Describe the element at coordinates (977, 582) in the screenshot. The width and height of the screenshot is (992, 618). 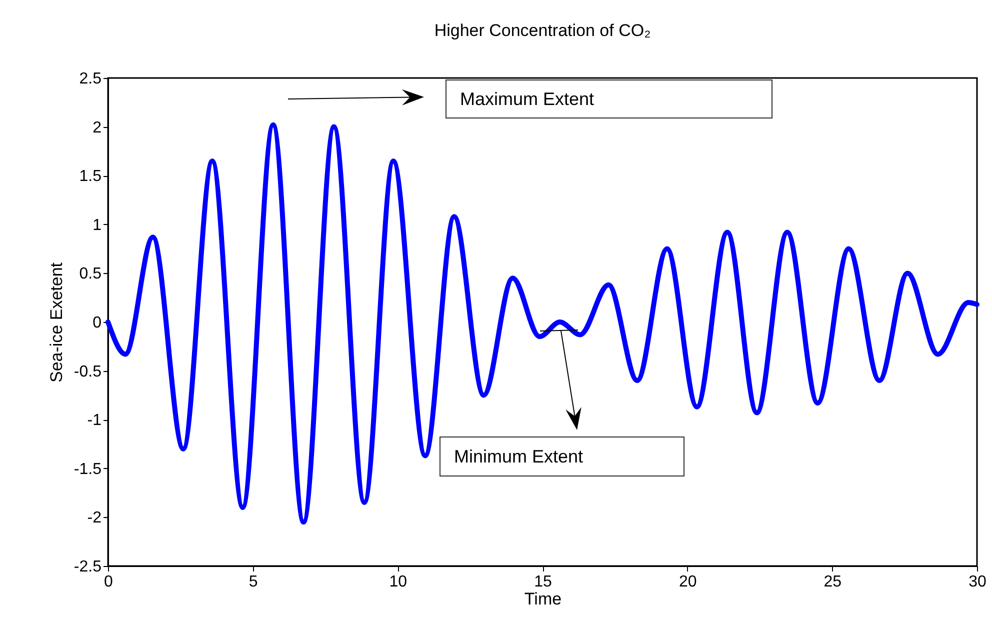
I see `x-tick-label: 30` at that location.